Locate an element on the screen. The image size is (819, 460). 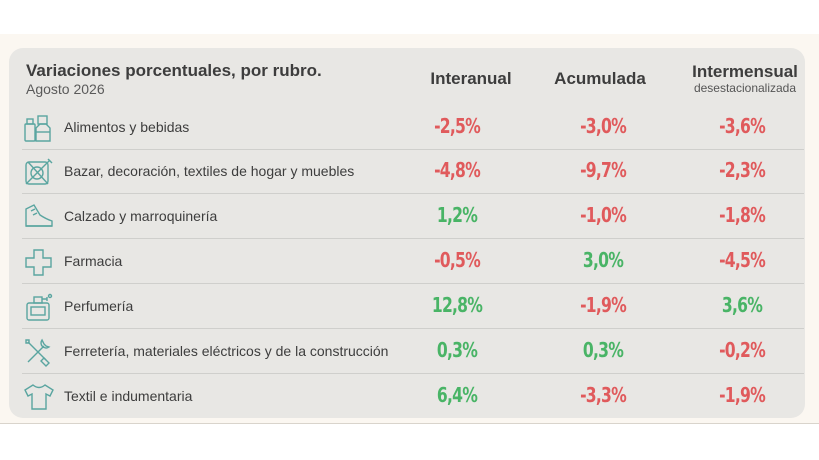
value-interanual: 1,2% is located at coordinates (457, 215).